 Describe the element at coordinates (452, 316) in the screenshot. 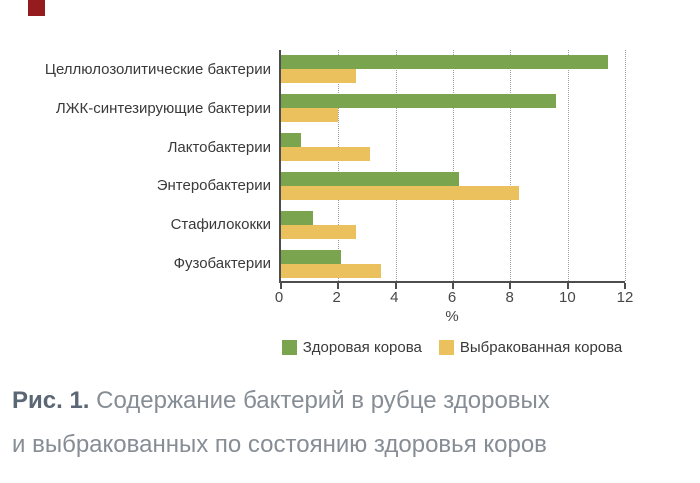

I see `x-axis-label: %` at that location.